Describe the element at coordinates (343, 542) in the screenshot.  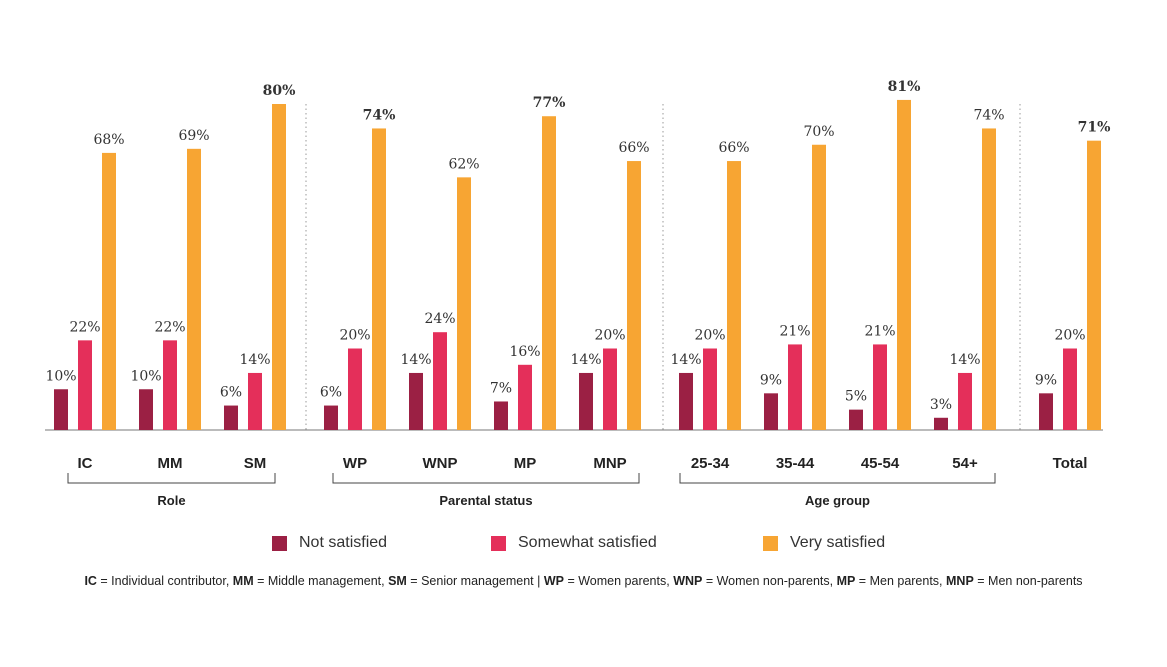
I see `legend-label: Not satisfied` at that location.